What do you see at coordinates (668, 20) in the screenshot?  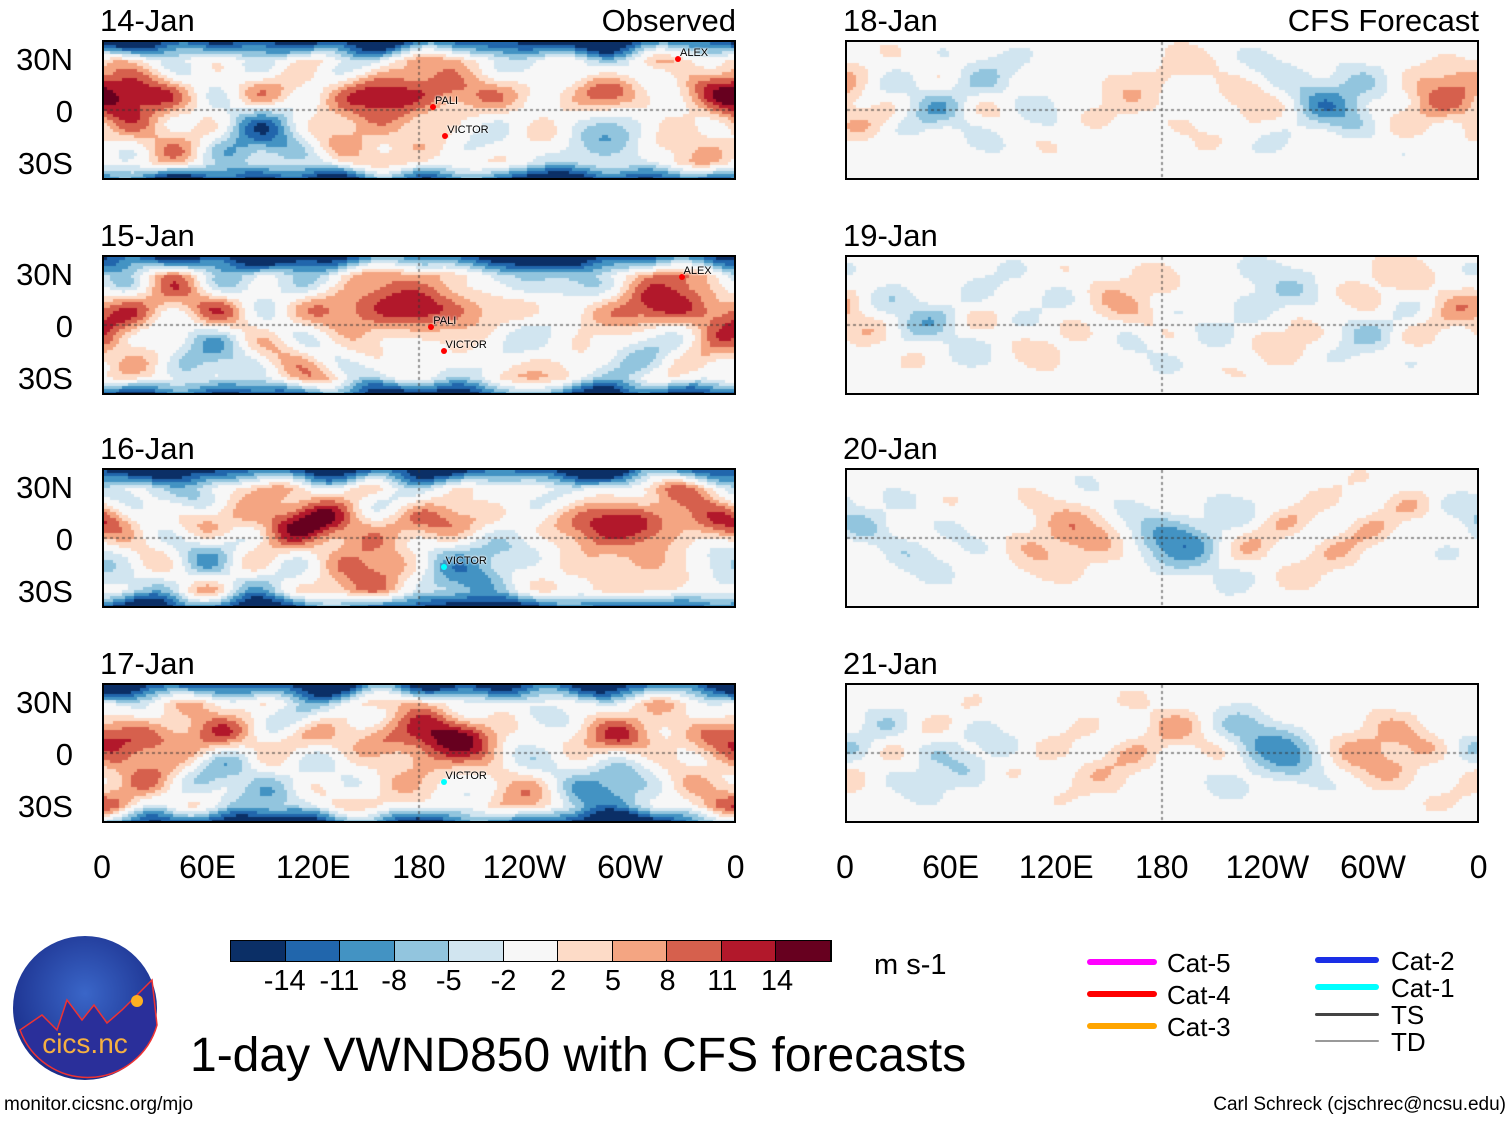 I see `observed-header: Observed` at bounding box center [668, 20].